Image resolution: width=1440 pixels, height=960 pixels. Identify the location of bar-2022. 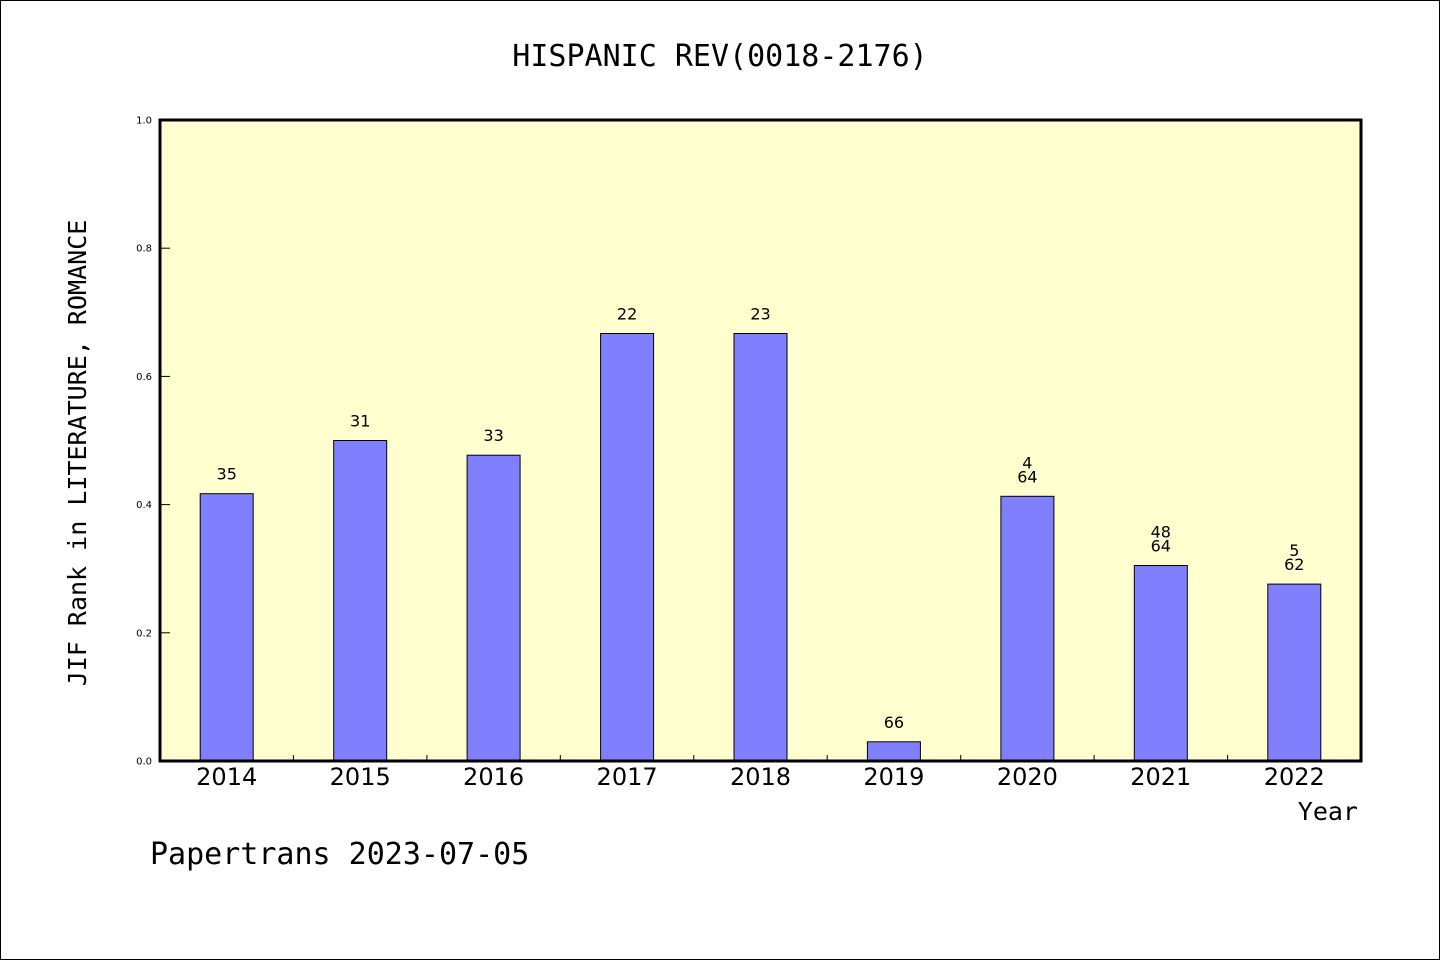
(1294, 672).